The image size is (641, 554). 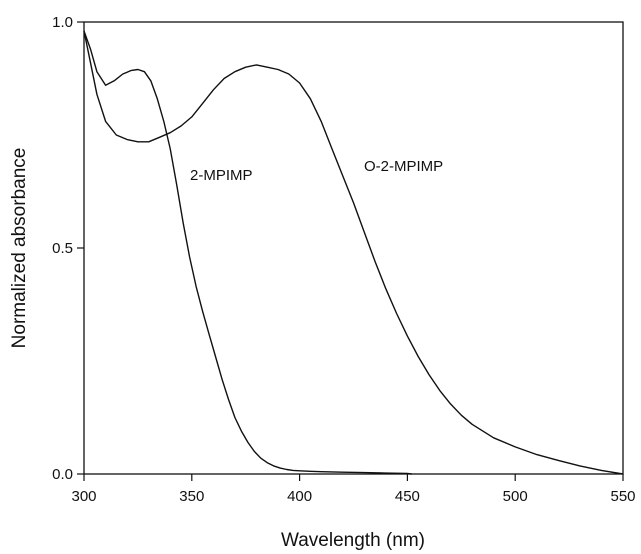 I want to click on y-axis-label: Normalized absorbance, so click(x=19, y=248).